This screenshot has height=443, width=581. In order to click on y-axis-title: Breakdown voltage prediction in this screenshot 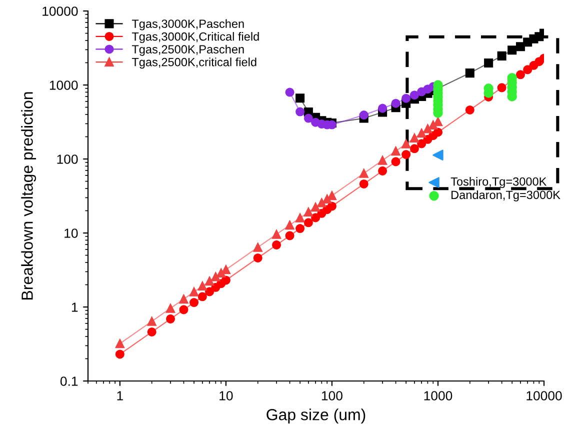, I will do `click(28, 196)`.